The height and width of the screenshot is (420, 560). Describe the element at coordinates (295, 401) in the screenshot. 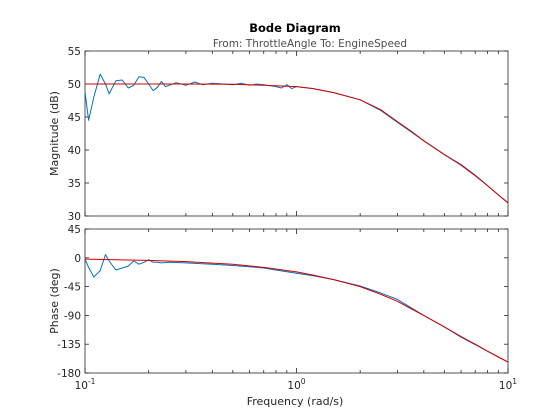

I see `x-axis-label: Frequency (rad/s)` at that location.